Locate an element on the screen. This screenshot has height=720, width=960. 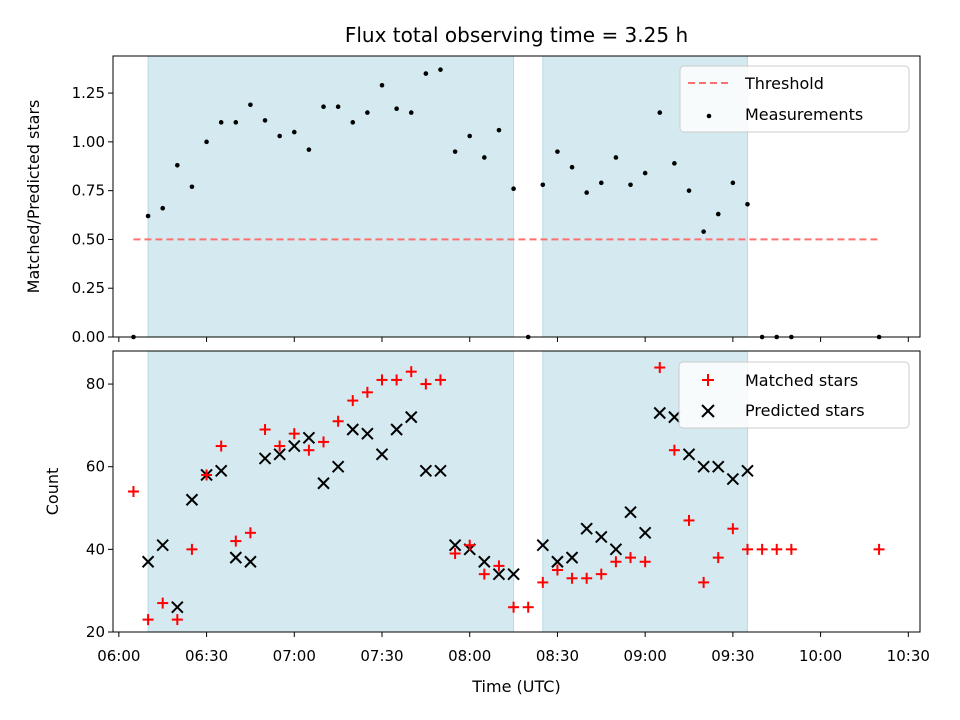
x-tick-label: 09:30 is located at coordinates (732, 656).